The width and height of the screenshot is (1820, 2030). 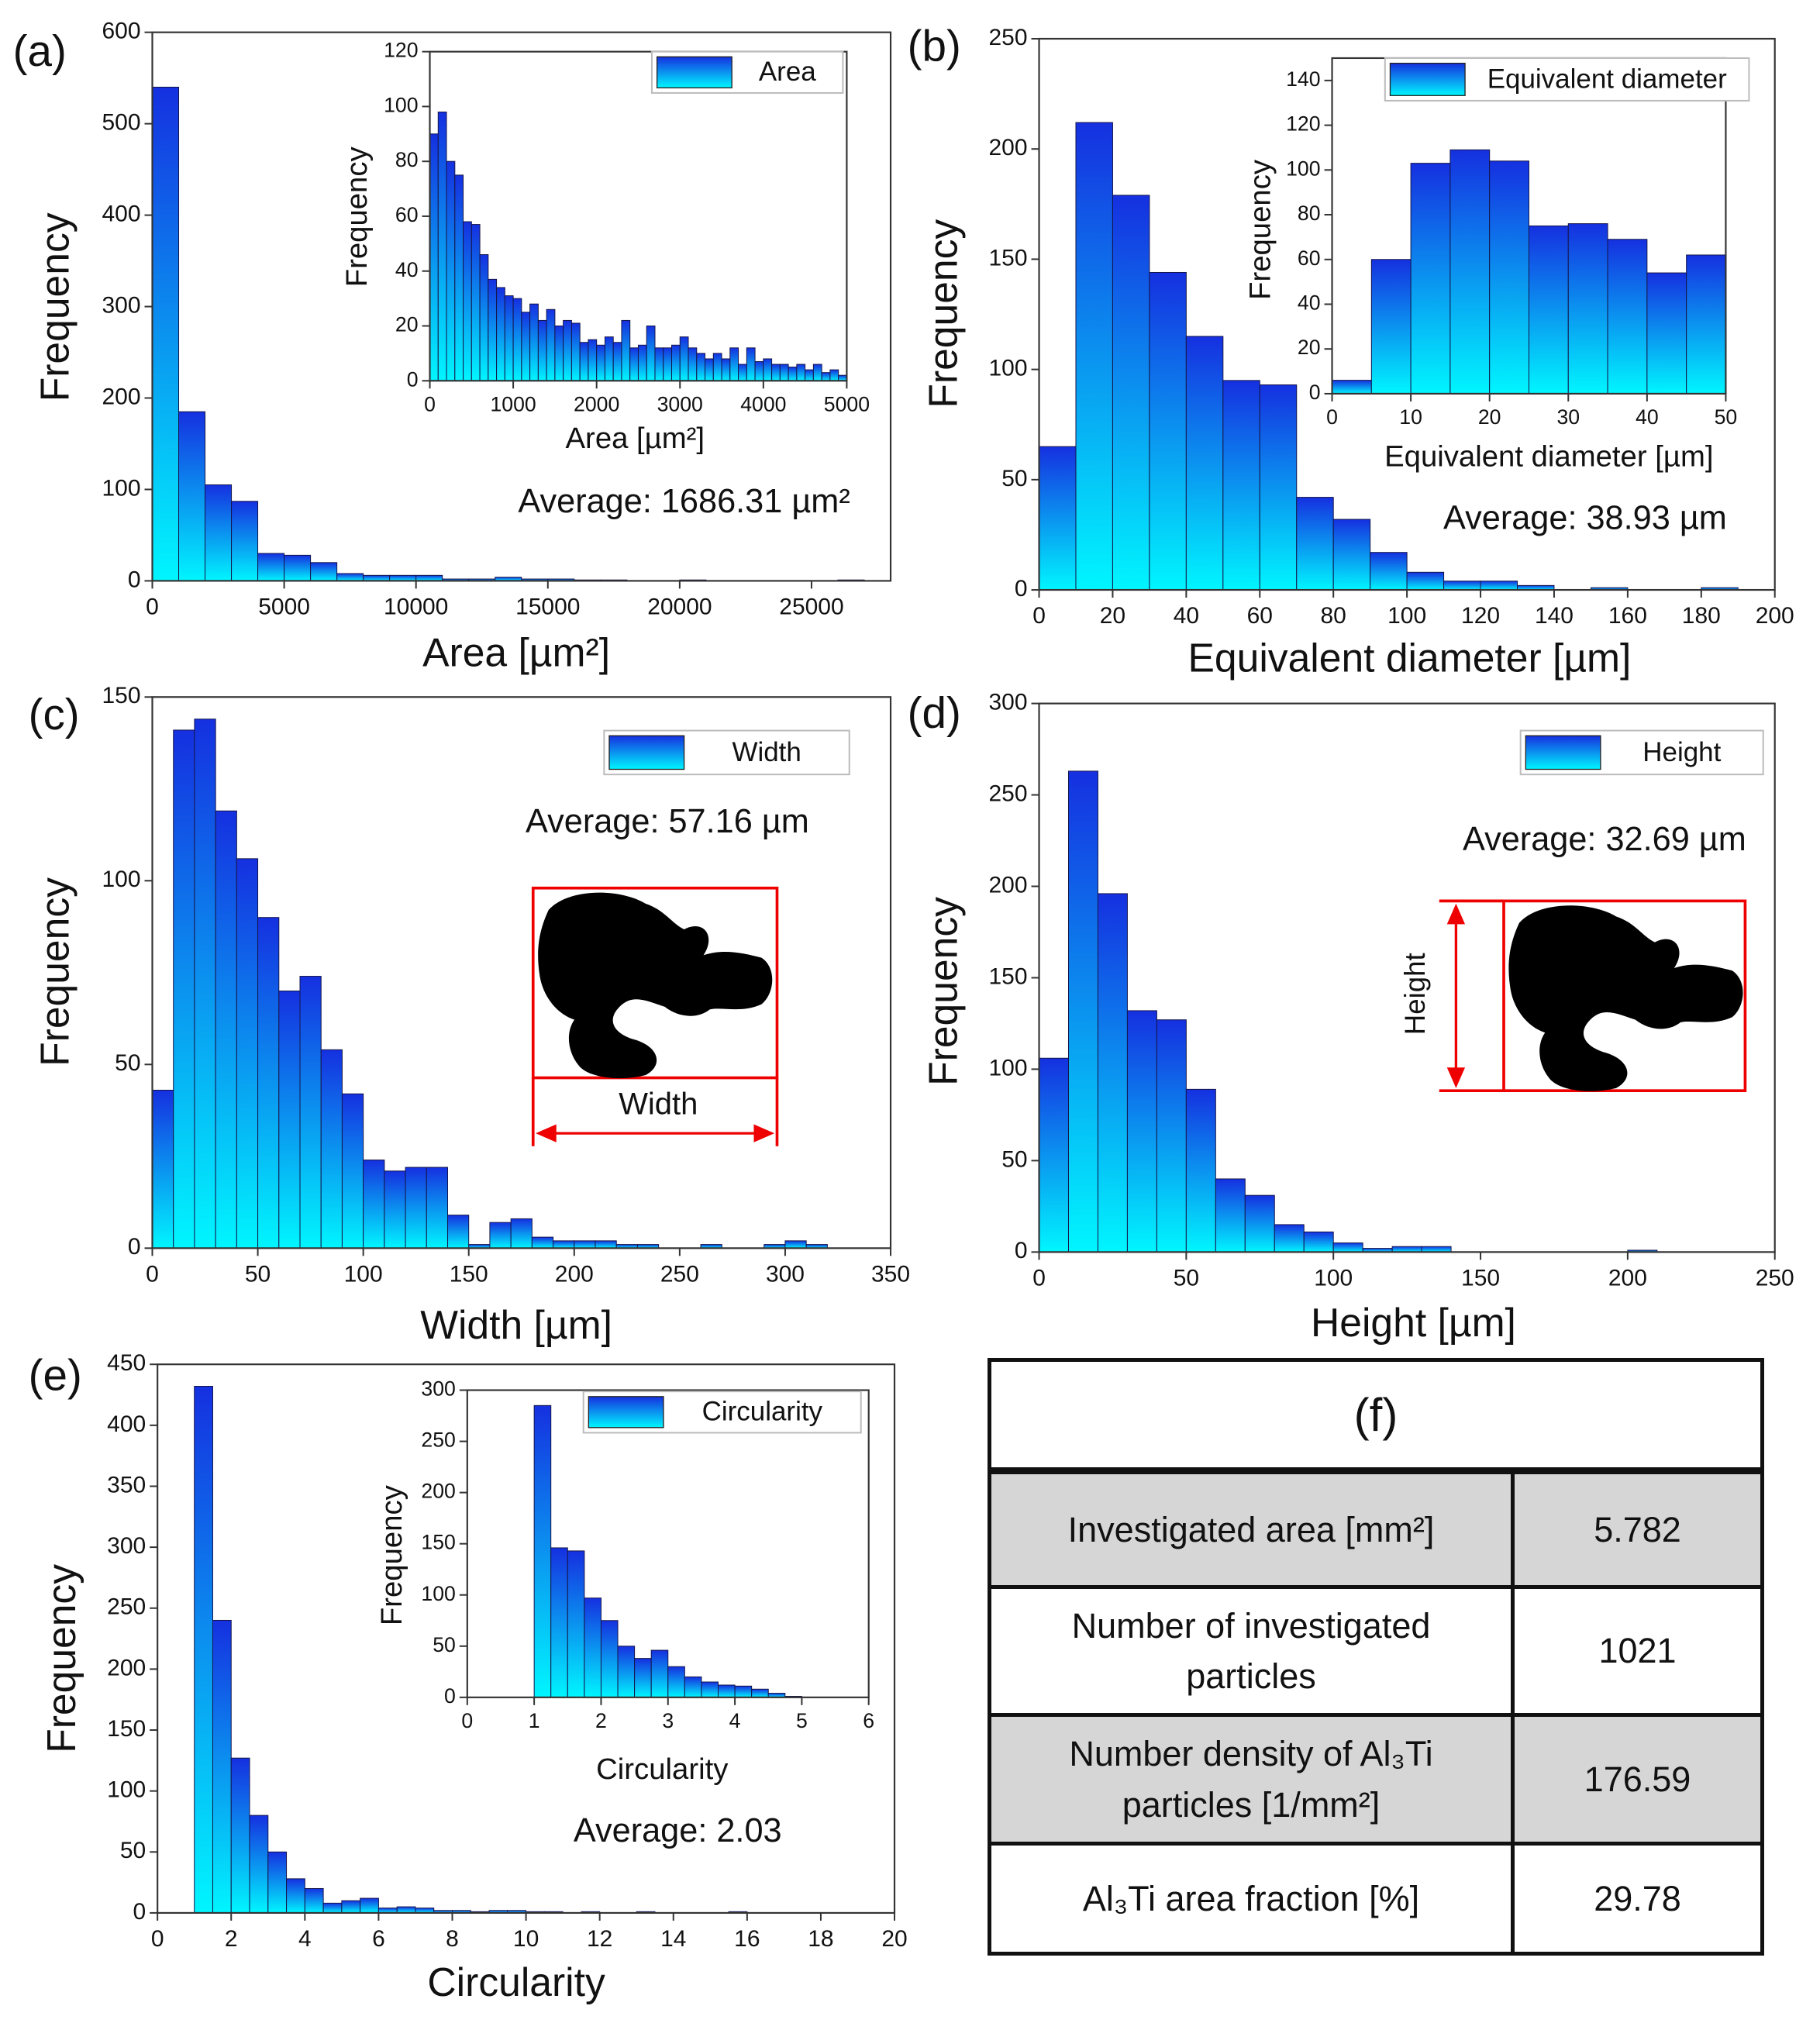 I want to click on y-tick-label: 400, so click(x=121, y=213).